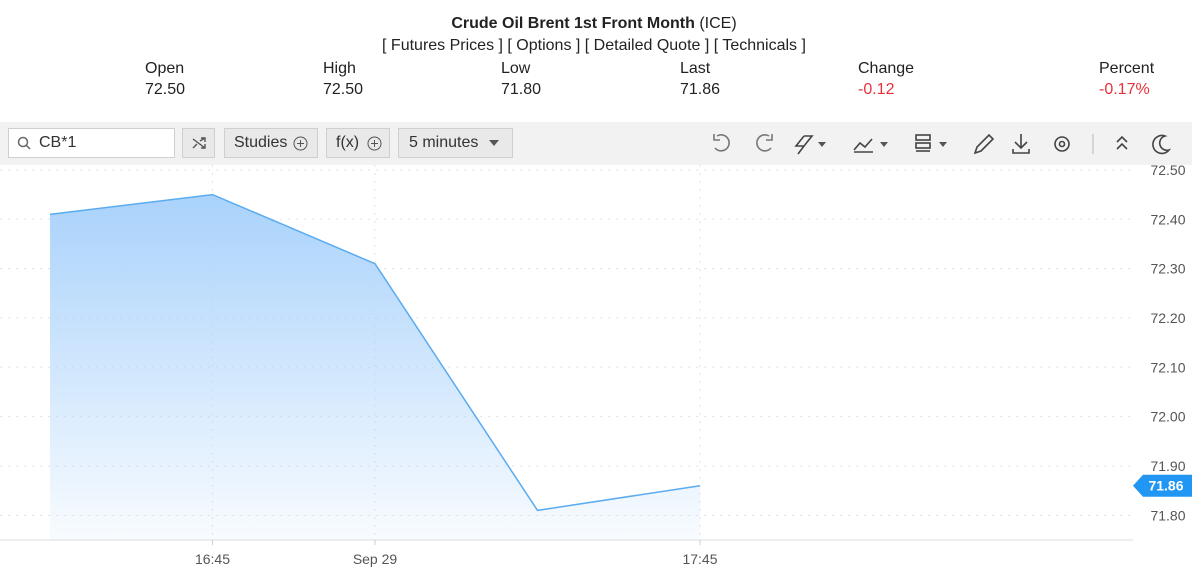 The width and height of the screenshot is (1200, 572). I want to click on theme-icon, so click(1162, 144).